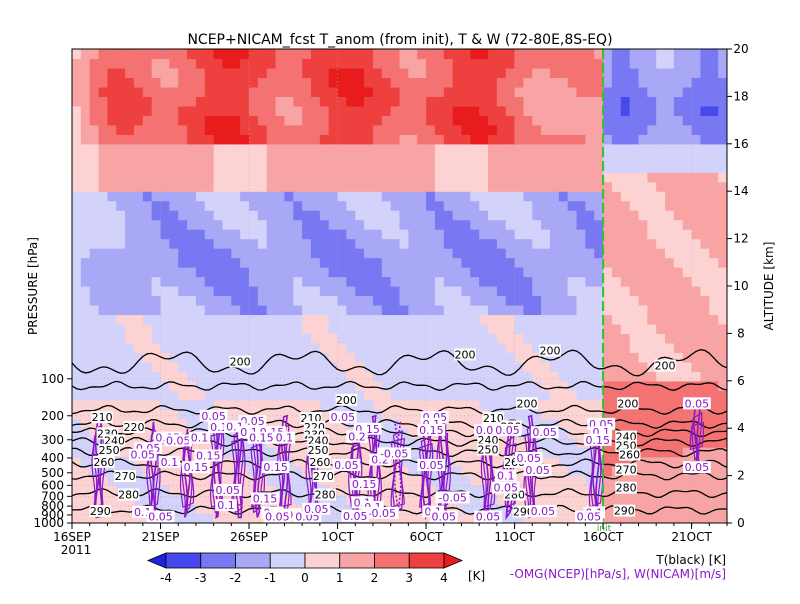 The height and width of the screenshot is (604, 800). I want to click on colorbar-segment, so click(183, 560).